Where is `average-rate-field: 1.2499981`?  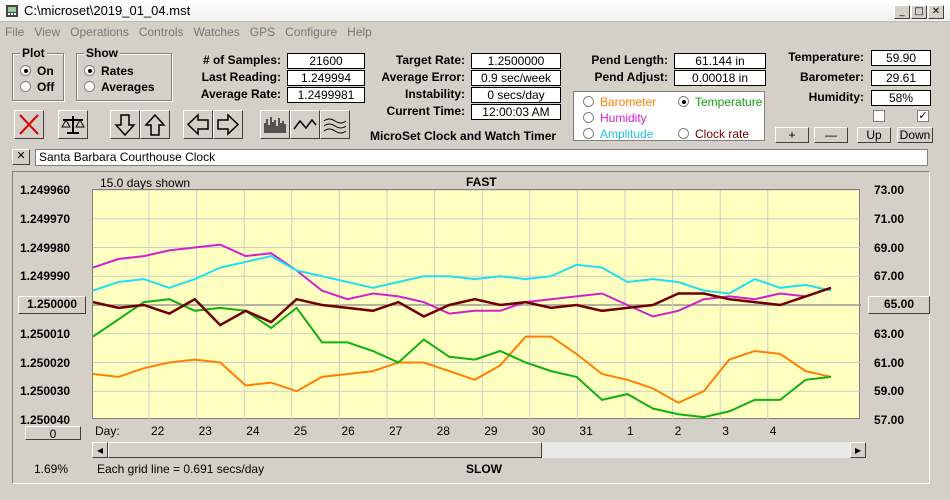
average-rate-field: 1.2499981 is located at coordinates (326, 95).